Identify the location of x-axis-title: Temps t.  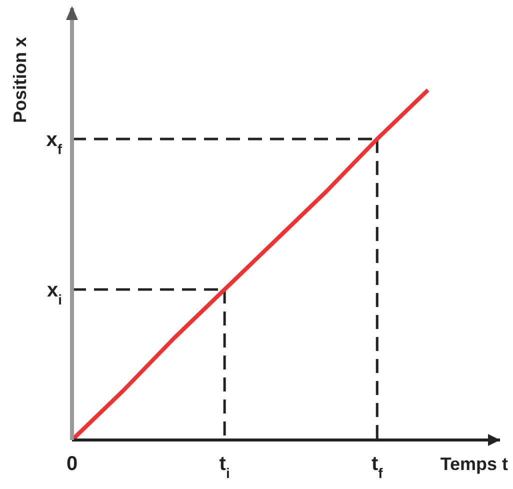
(474, 464).